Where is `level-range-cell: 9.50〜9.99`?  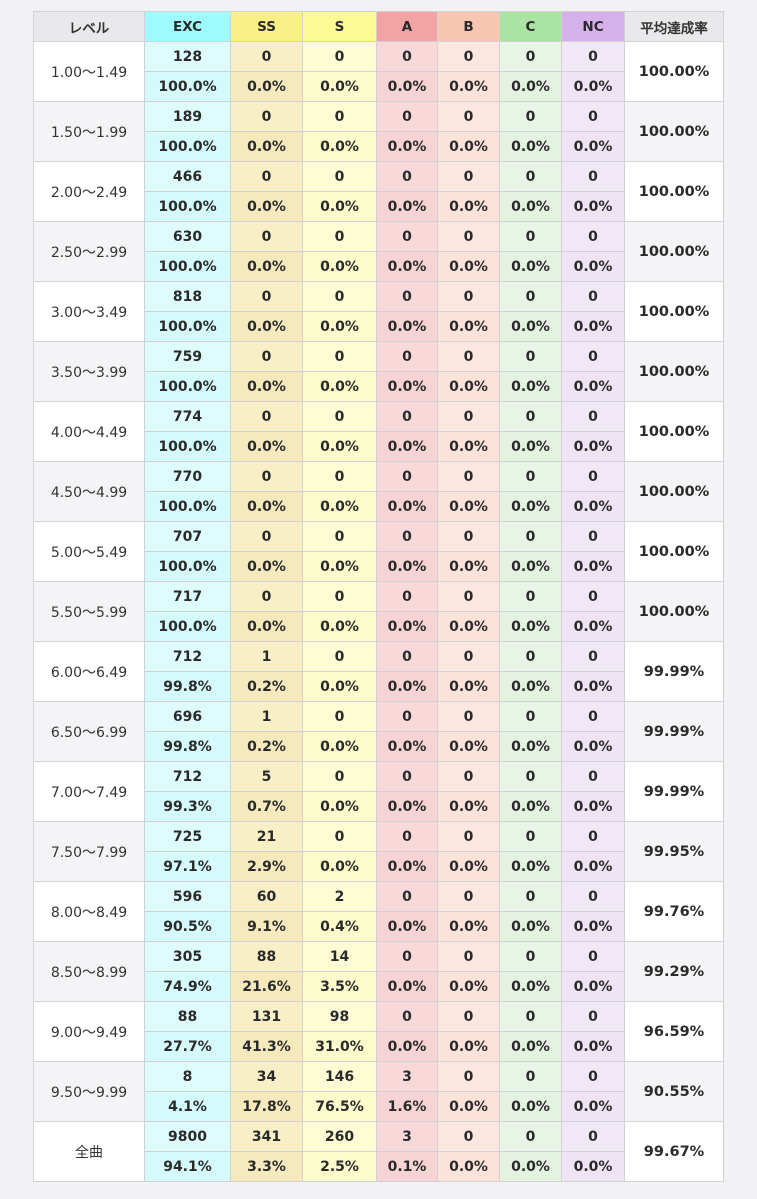
level-range-cell: 9.50〜9.99 is located at coordinates (89, 1091).